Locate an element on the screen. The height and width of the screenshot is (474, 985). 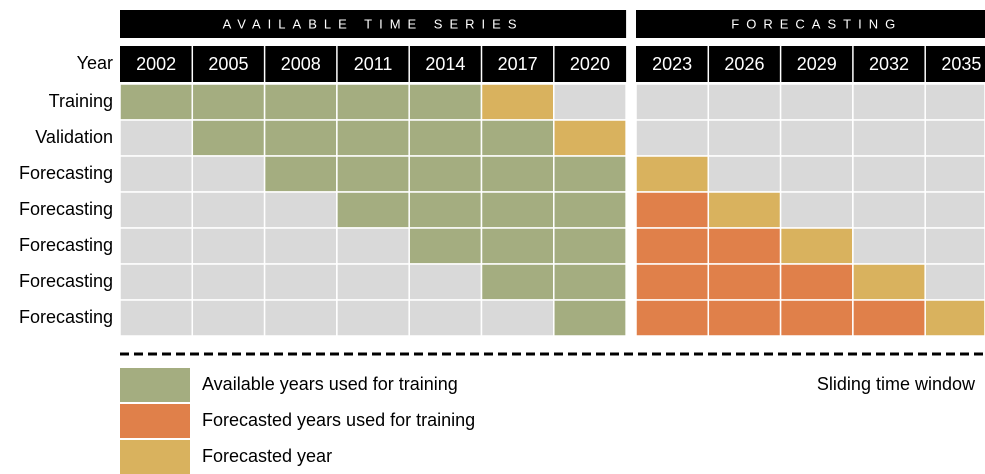
row-label: Training is located at coordinates (81, 101).